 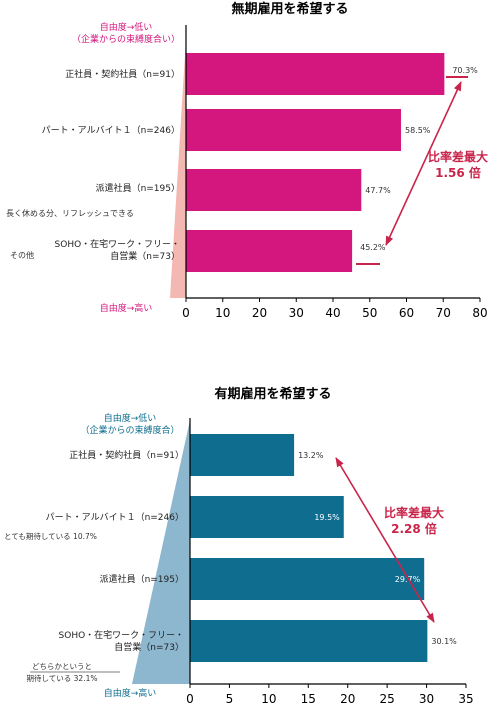 I want to click on x-tick-label: 25, so click(x=387, y=698).